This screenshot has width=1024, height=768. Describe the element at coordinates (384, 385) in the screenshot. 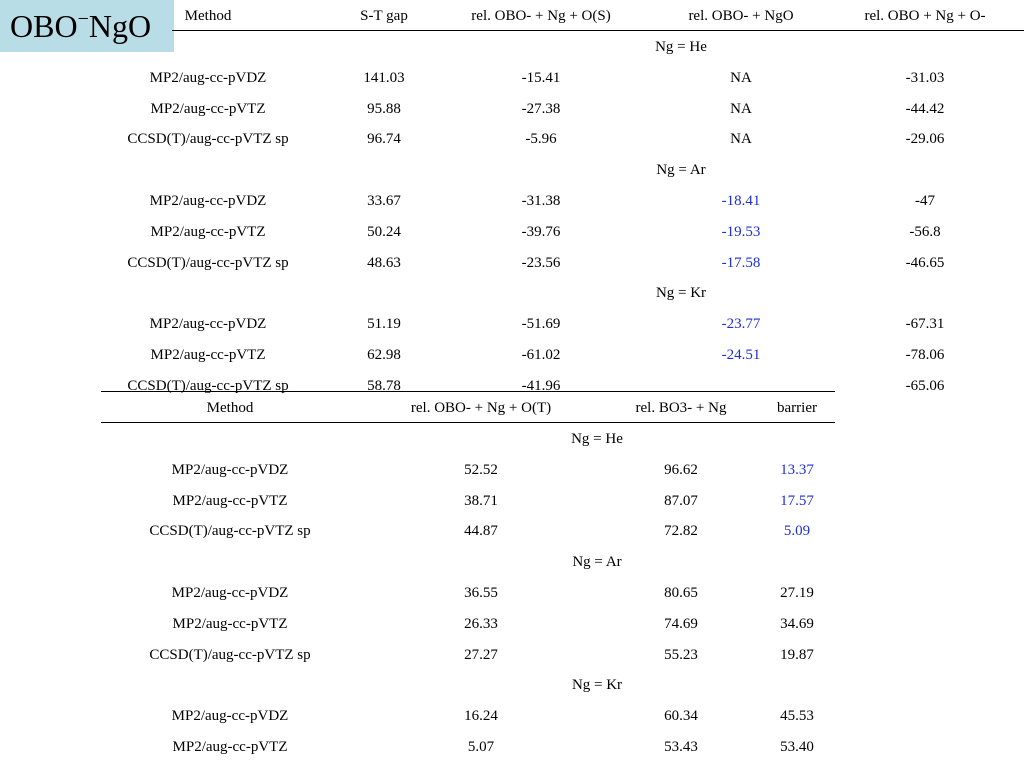

I see `cell-st-gap: 58.78` at that location.